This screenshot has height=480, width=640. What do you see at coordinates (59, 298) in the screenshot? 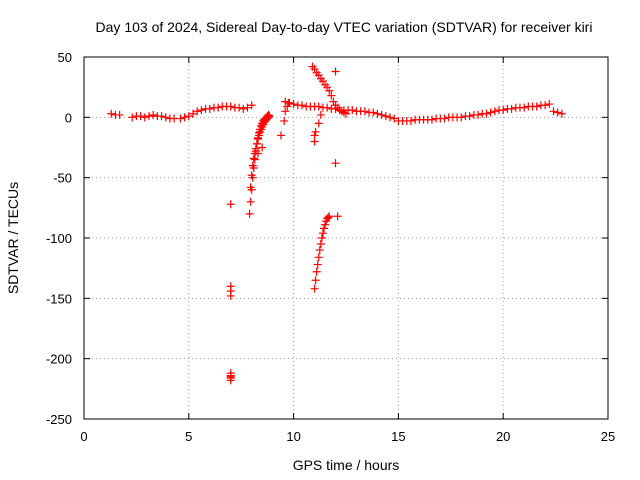
I see `y-tick-label: -150` at bounding box center [59, 298].